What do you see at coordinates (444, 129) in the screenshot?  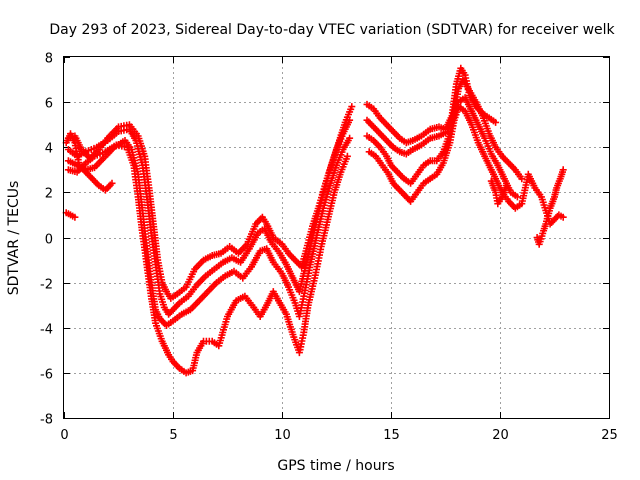 I see `series-track-h` at bounding box center [444, 129].